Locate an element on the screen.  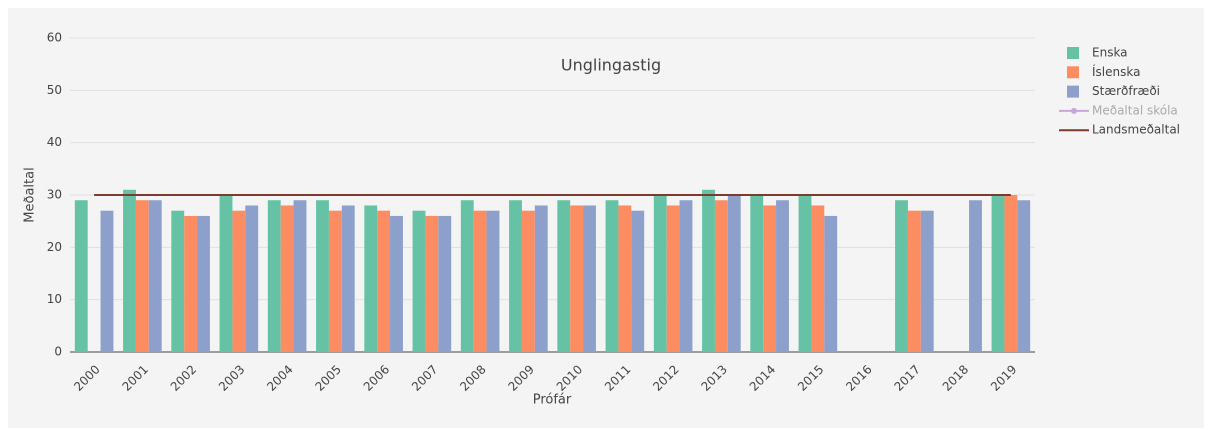
y-tick-label: 40 is located at coordinates (54, 142).